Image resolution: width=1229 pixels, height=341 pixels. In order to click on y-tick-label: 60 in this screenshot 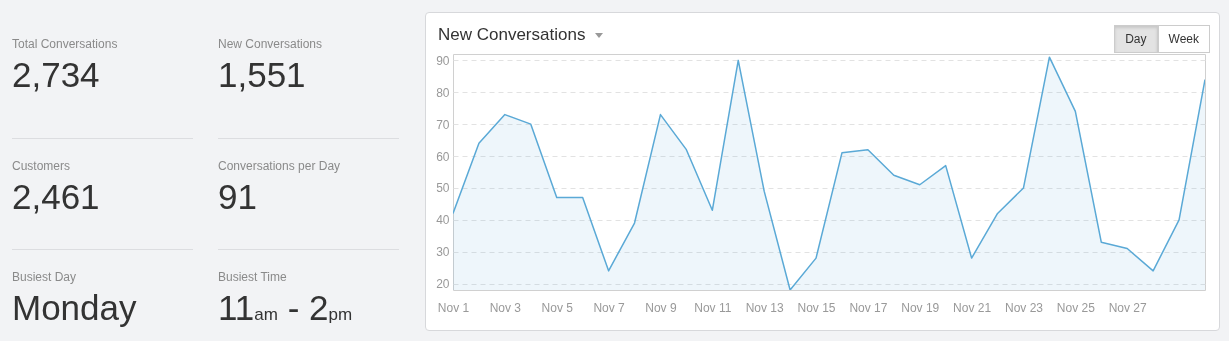, I will do `click(443, 156)`.